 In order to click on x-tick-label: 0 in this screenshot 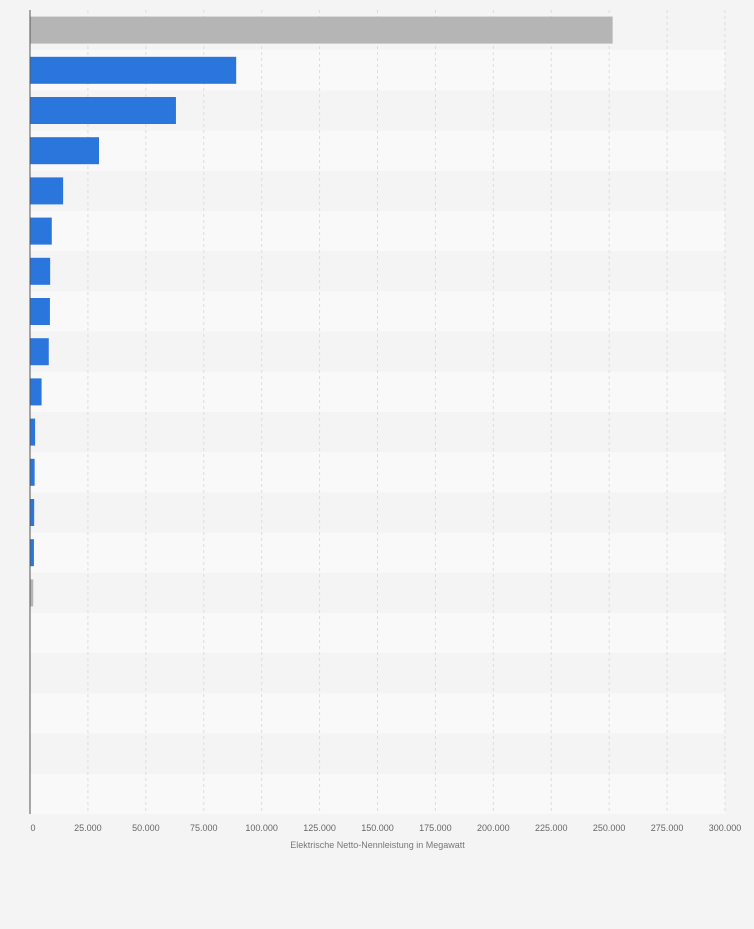, I will do `click(32, 828)`.